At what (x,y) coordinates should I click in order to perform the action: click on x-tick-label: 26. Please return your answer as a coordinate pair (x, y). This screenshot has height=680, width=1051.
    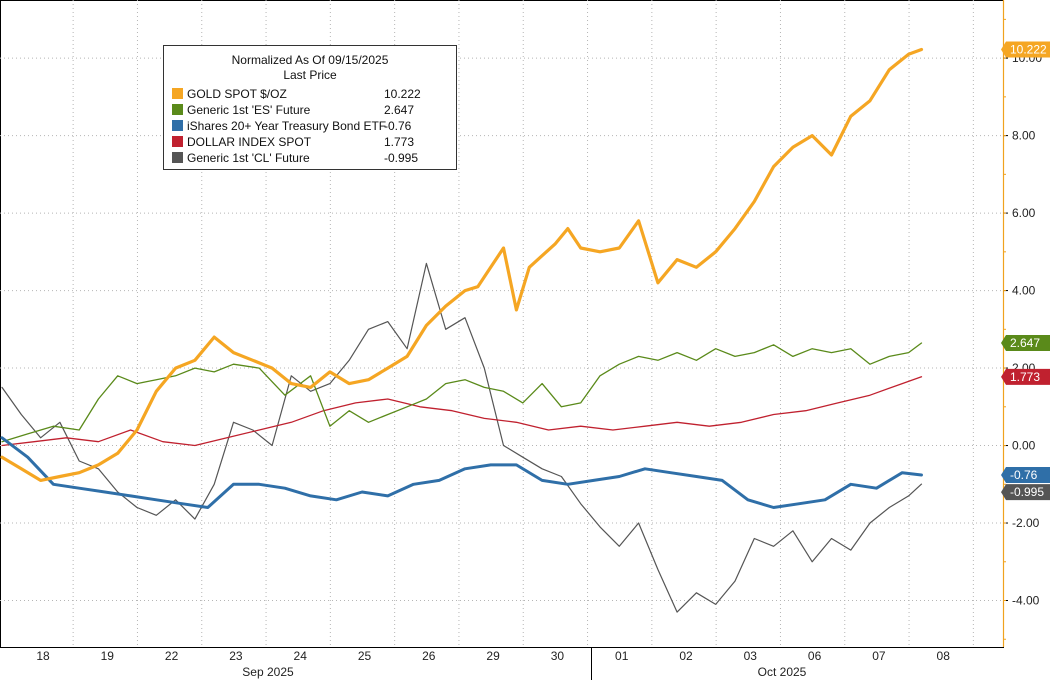
    Looking at the image, I should click on (429, 656).